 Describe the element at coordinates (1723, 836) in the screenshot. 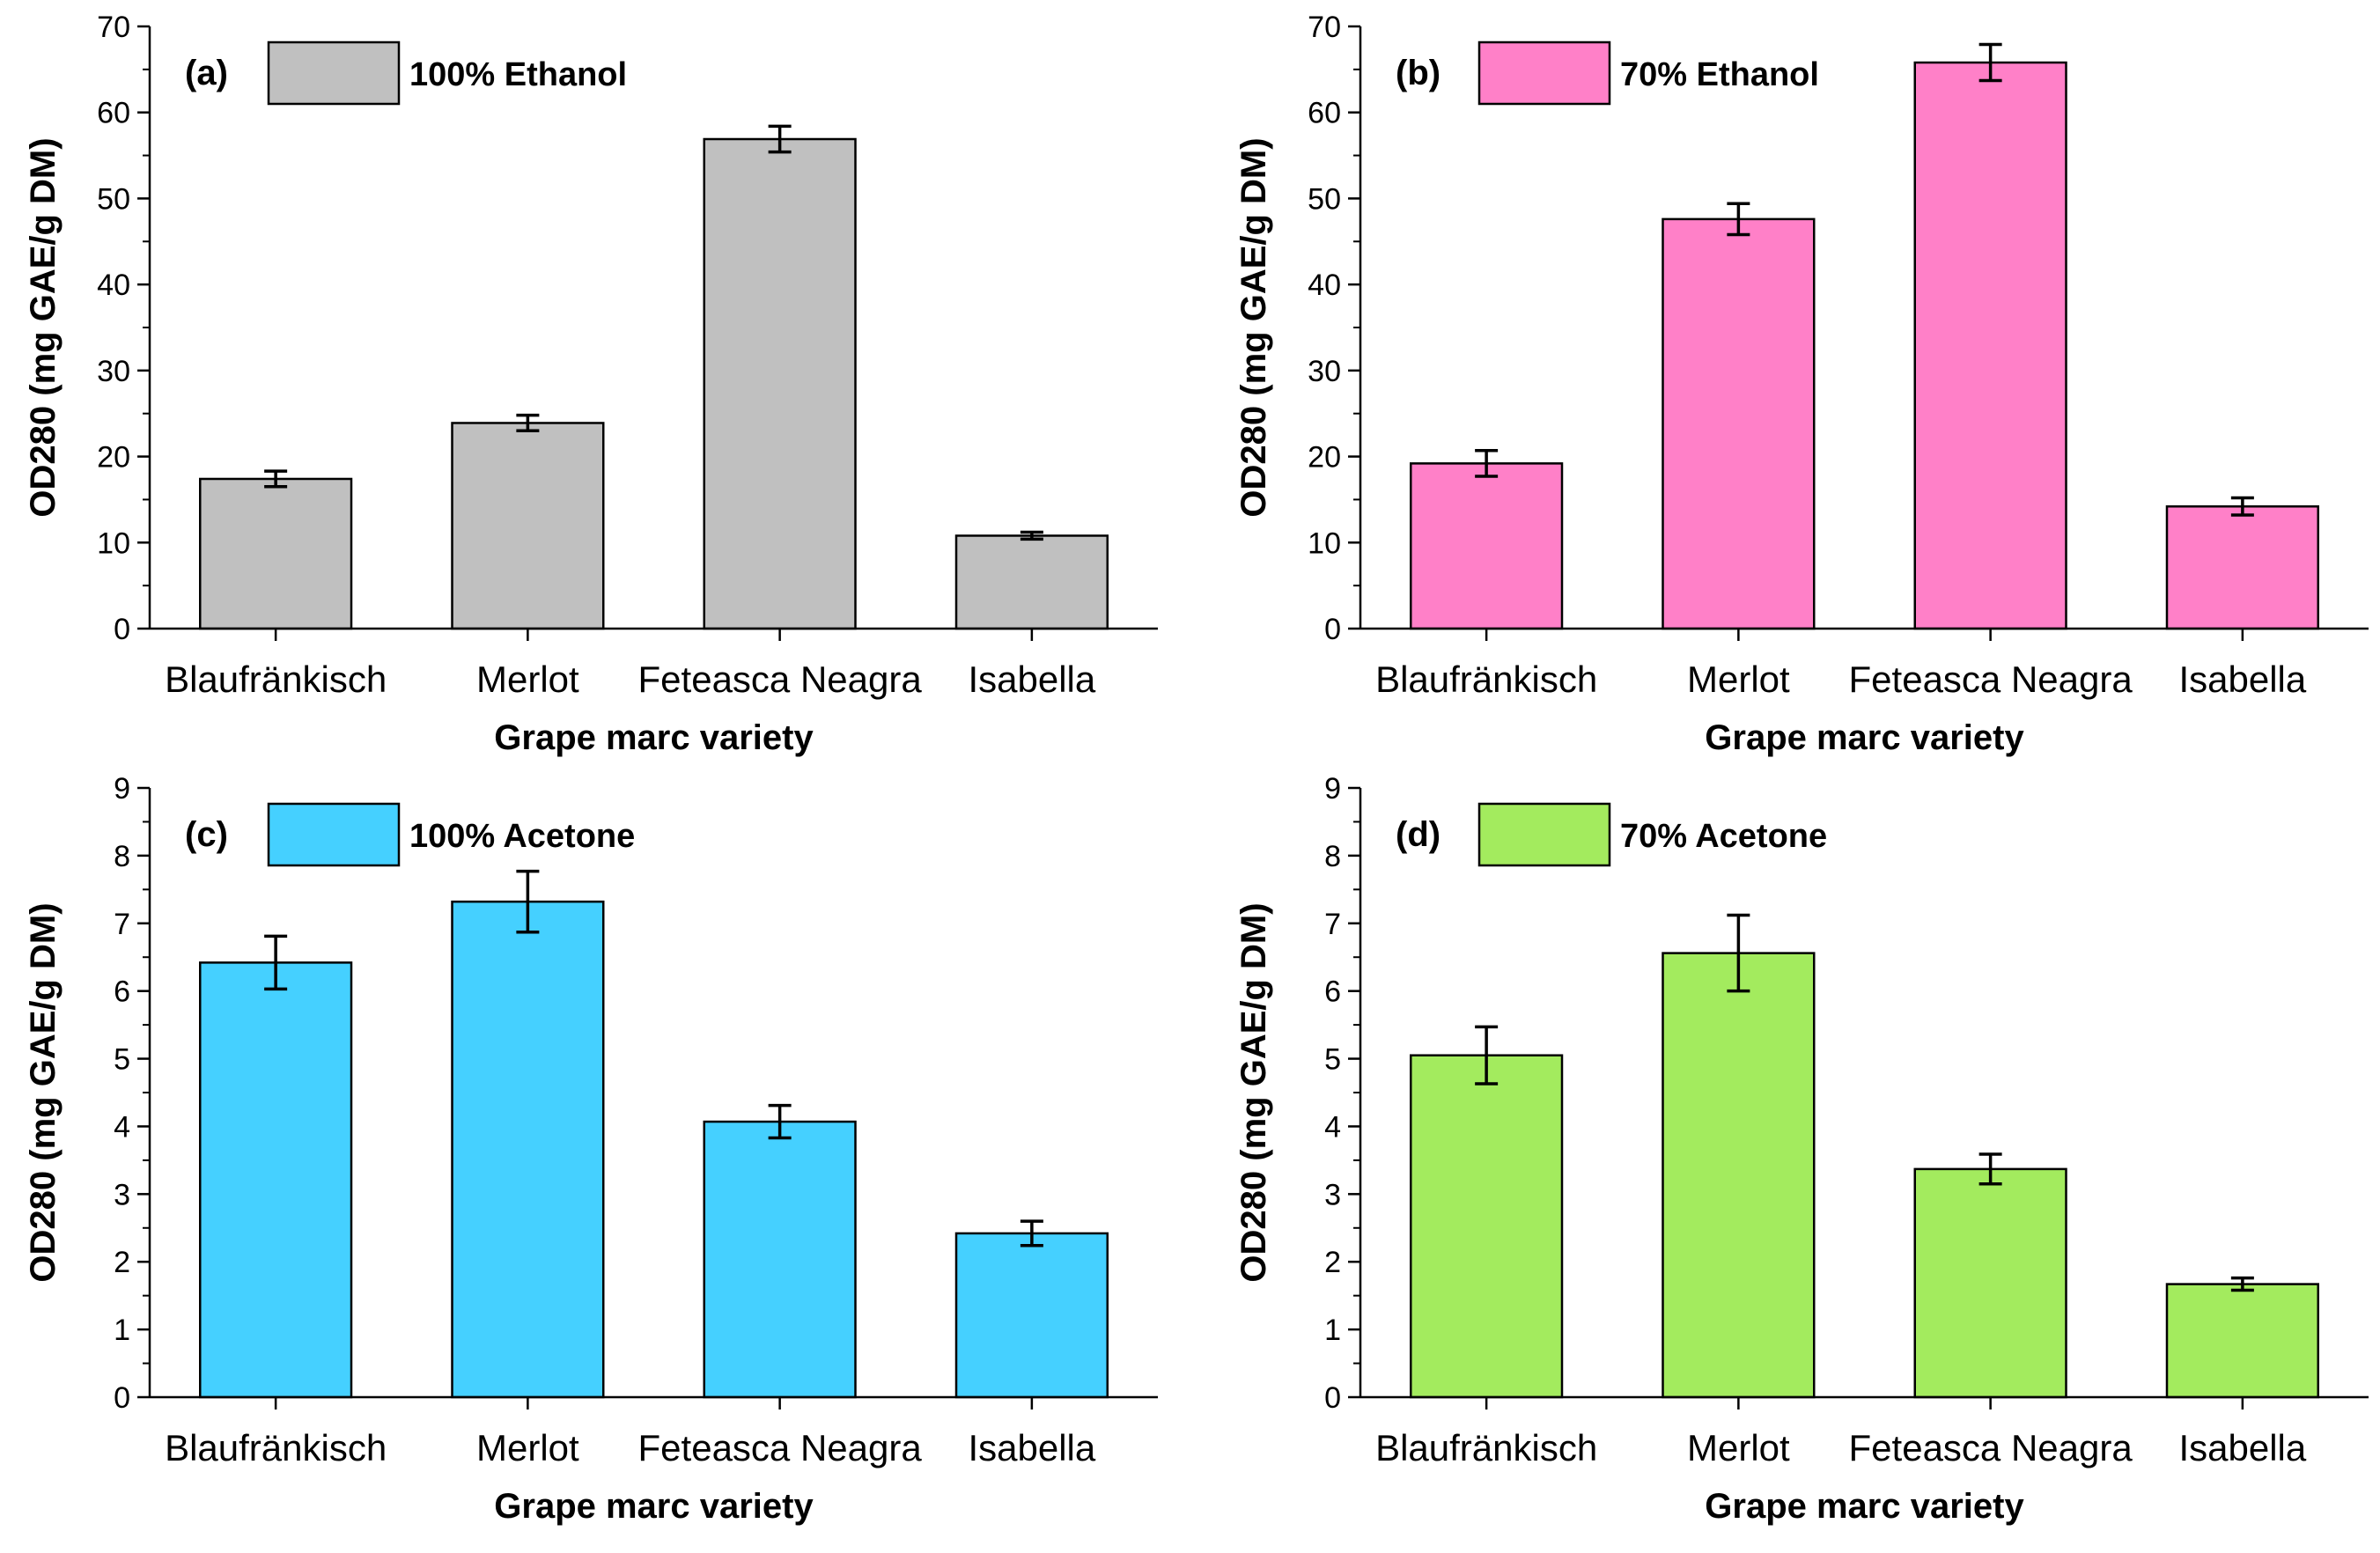

I see `legend-label: 70% Acetone` at that location.